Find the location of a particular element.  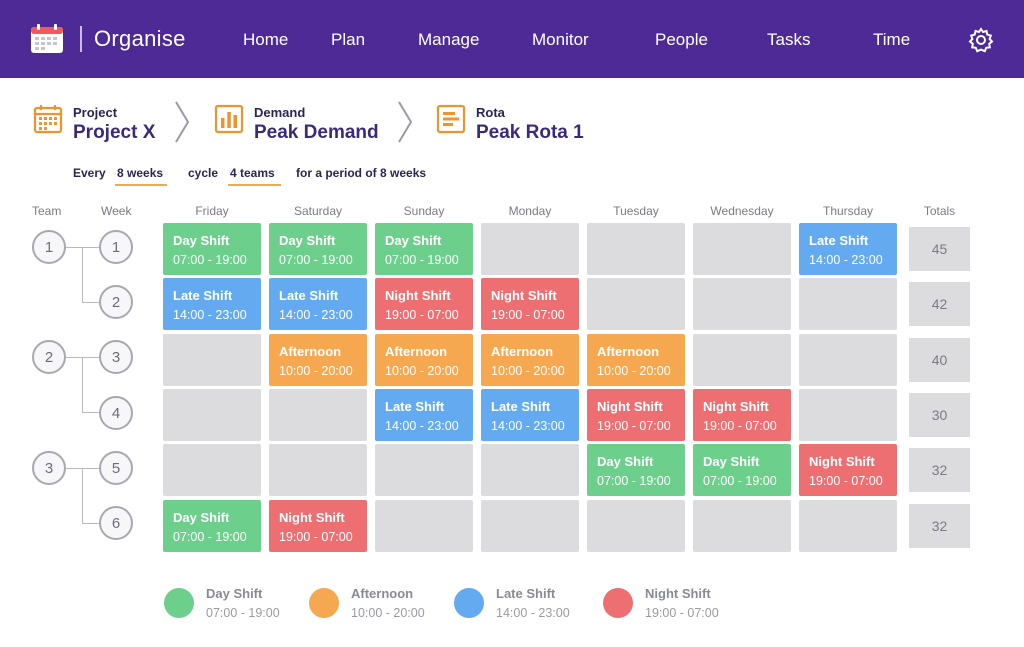

shift-cell-sunday: Night Shift 19:00 - 07:00 is located at coordinates (424, 304).